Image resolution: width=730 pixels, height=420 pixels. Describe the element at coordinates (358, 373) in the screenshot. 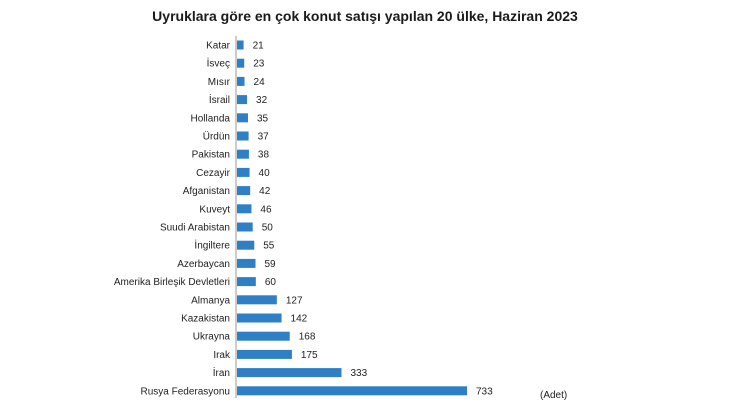

I see `value-label: 333` at that location.